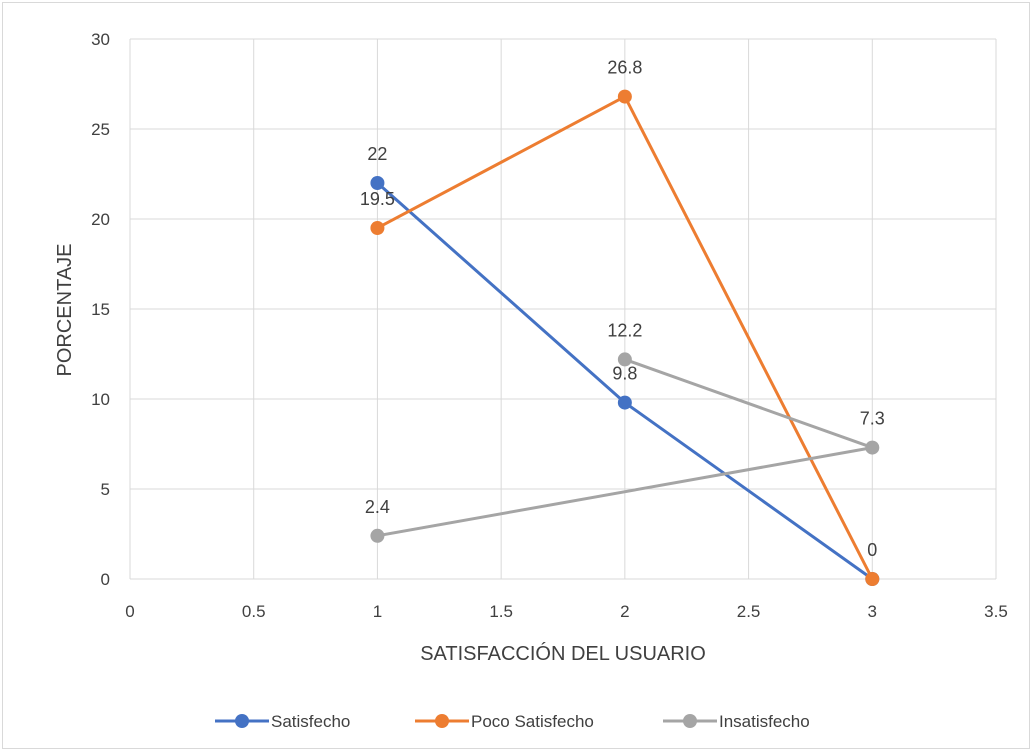 The image size is (1034, 755). Describe the element at coordinates (377, 507) in the screenshot. I see `data-label: 2.4` at that location.